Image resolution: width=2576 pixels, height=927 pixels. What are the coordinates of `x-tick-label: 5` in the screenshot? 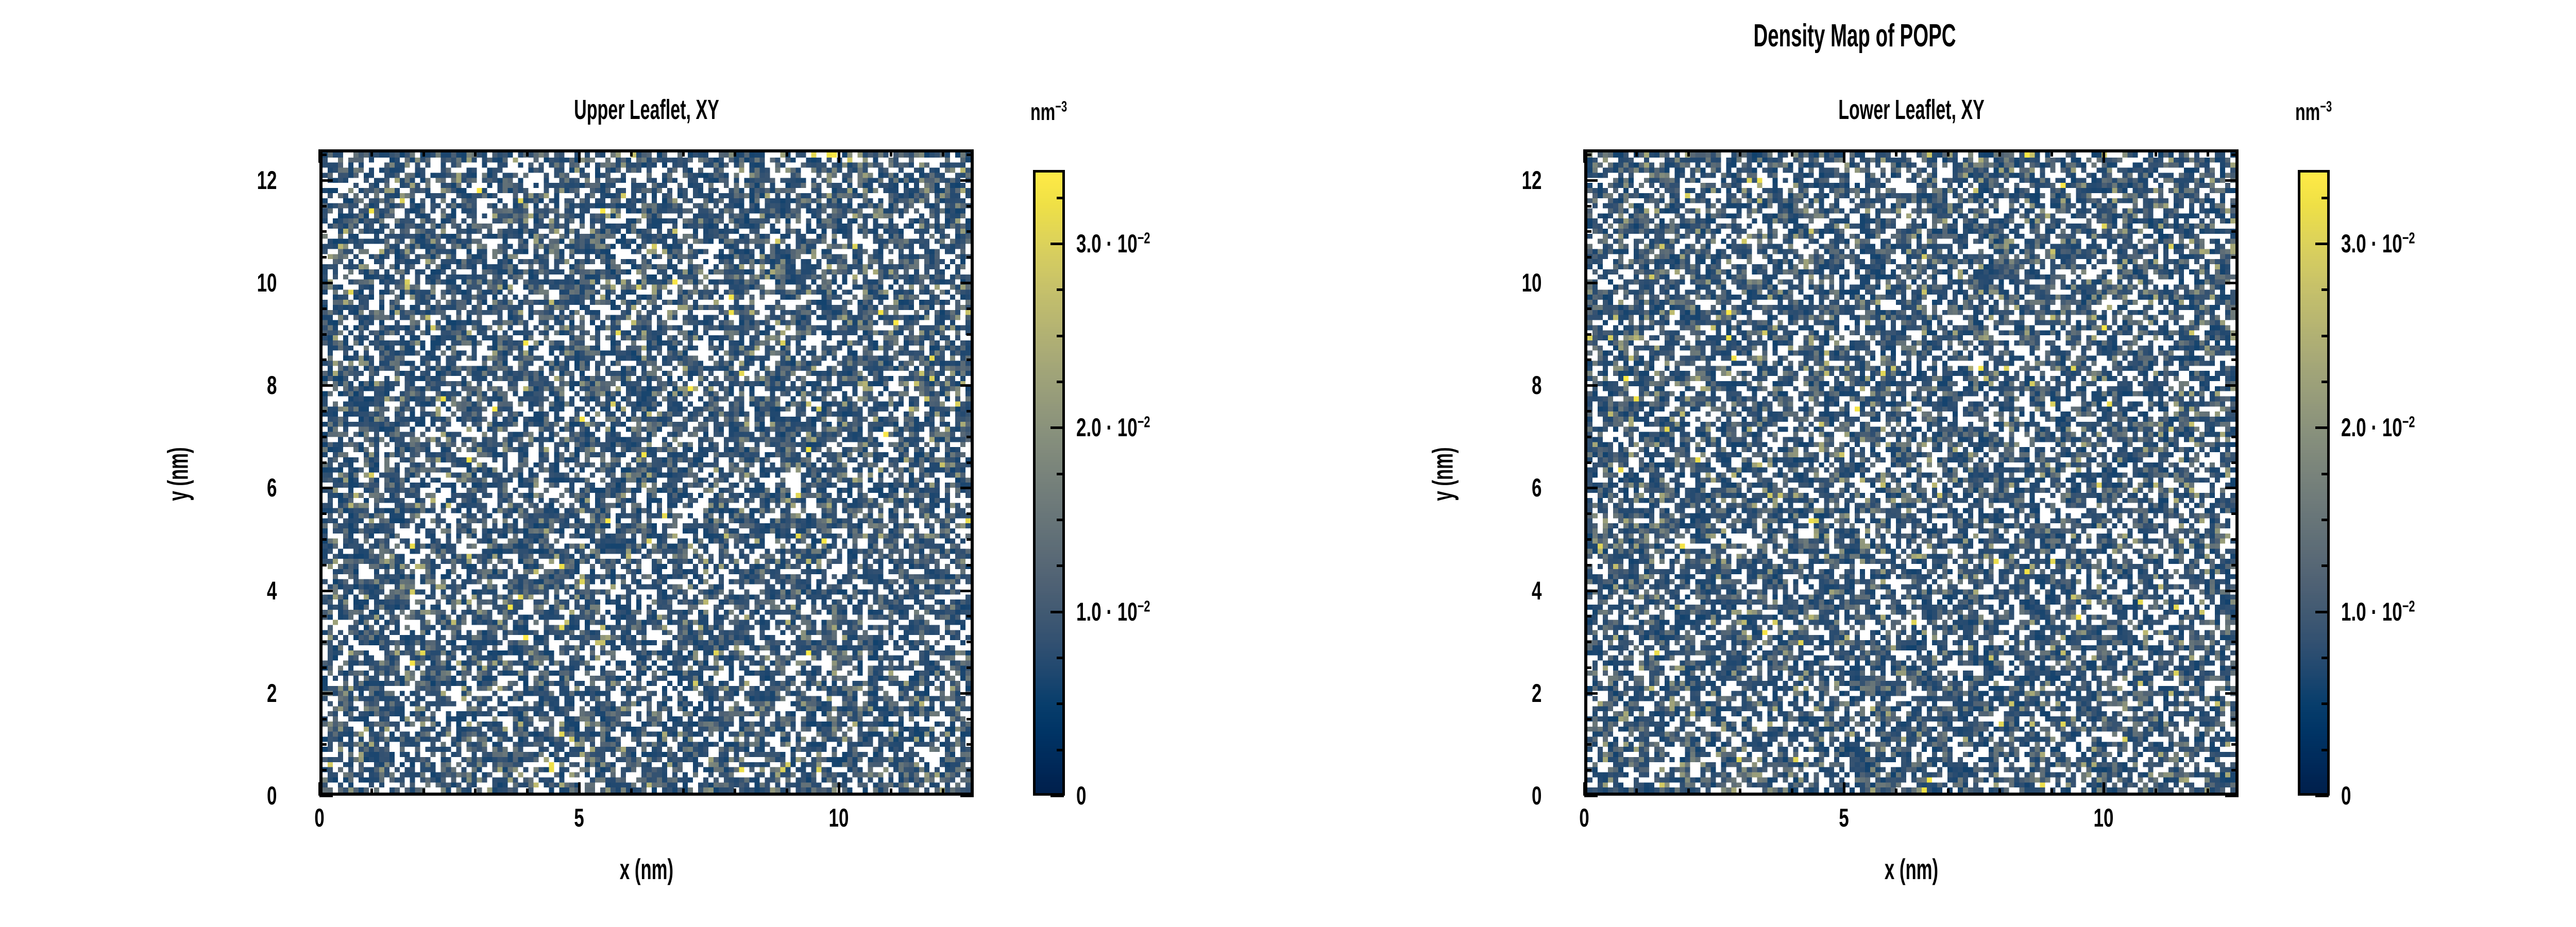 It's located at (1844, 817).